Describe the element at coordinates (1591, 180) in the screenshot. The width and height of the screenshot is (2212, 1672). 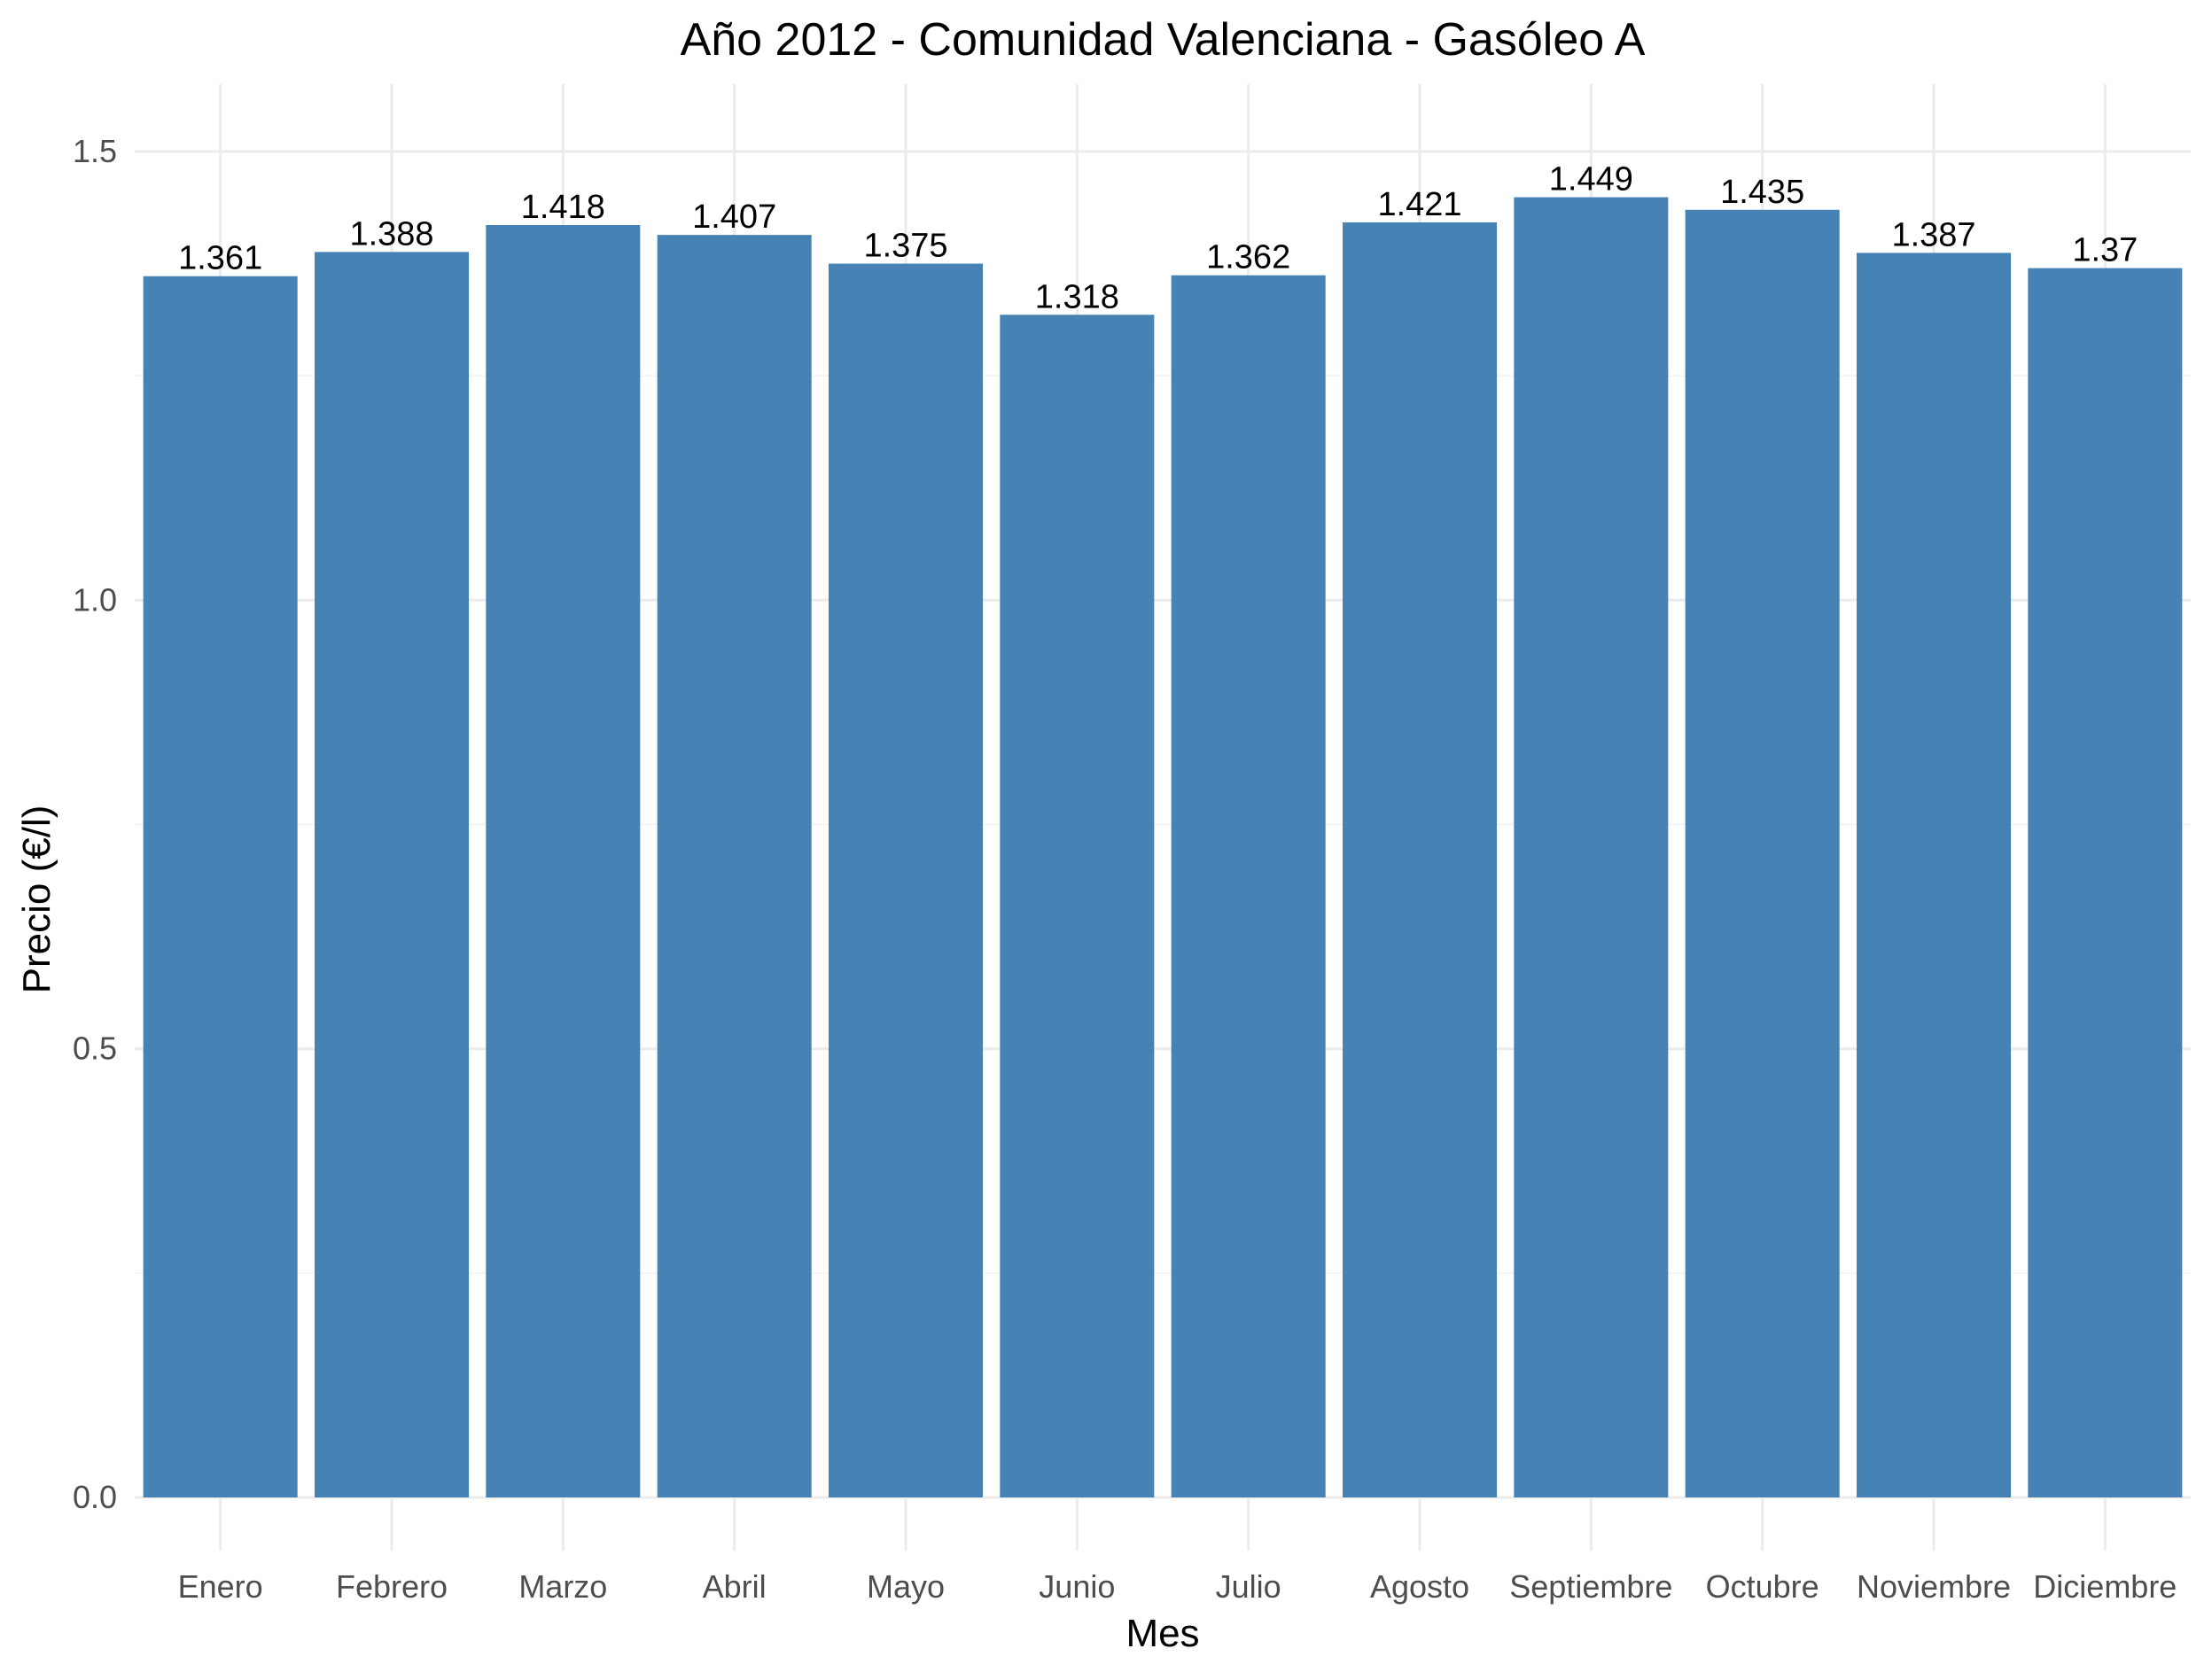
I see `bar-value-label: 1.449` at that location.